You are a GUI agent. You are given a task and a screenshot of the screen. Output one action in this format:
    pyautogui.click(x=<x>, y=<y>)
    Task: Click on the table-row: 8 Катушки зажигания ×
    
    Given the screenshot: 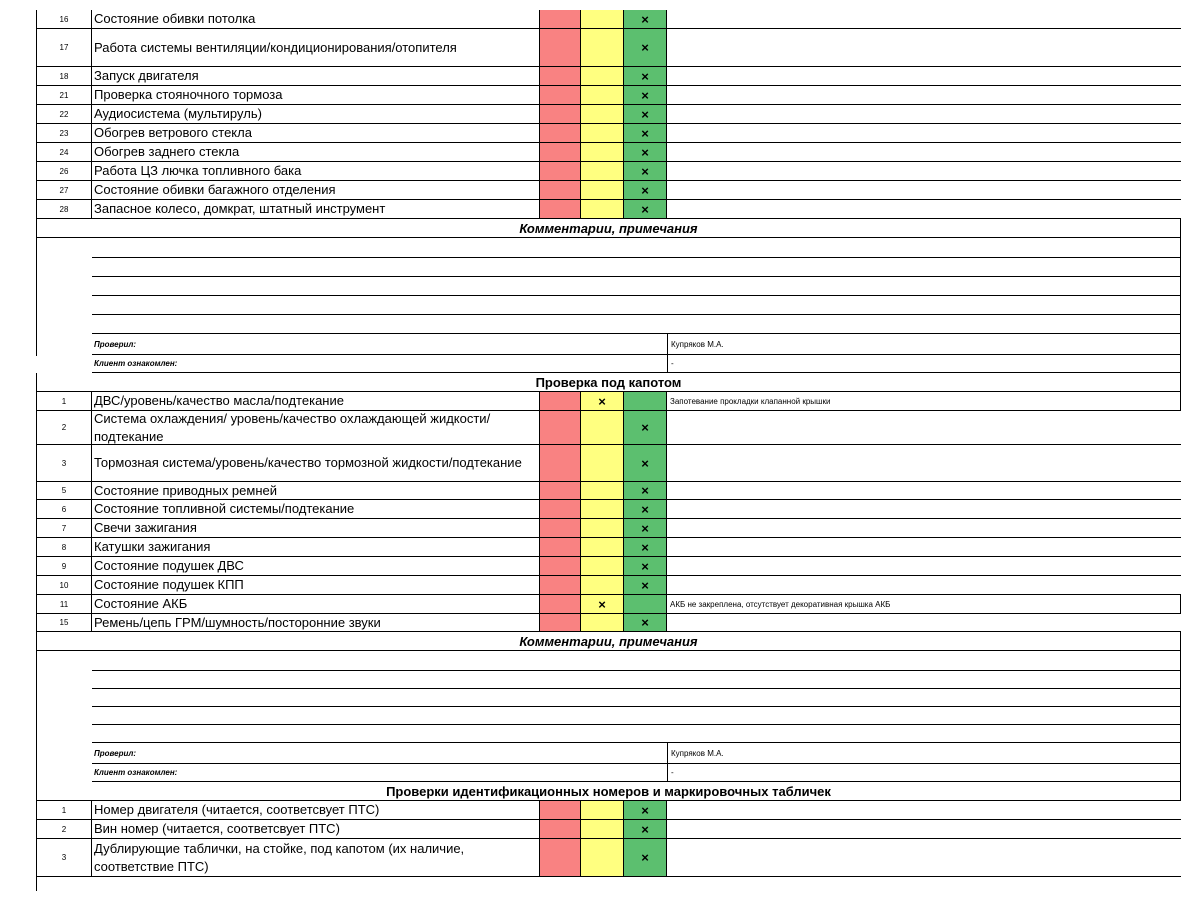 What is the action you would take?
    pyautogui.click(x=608, y=547)
    